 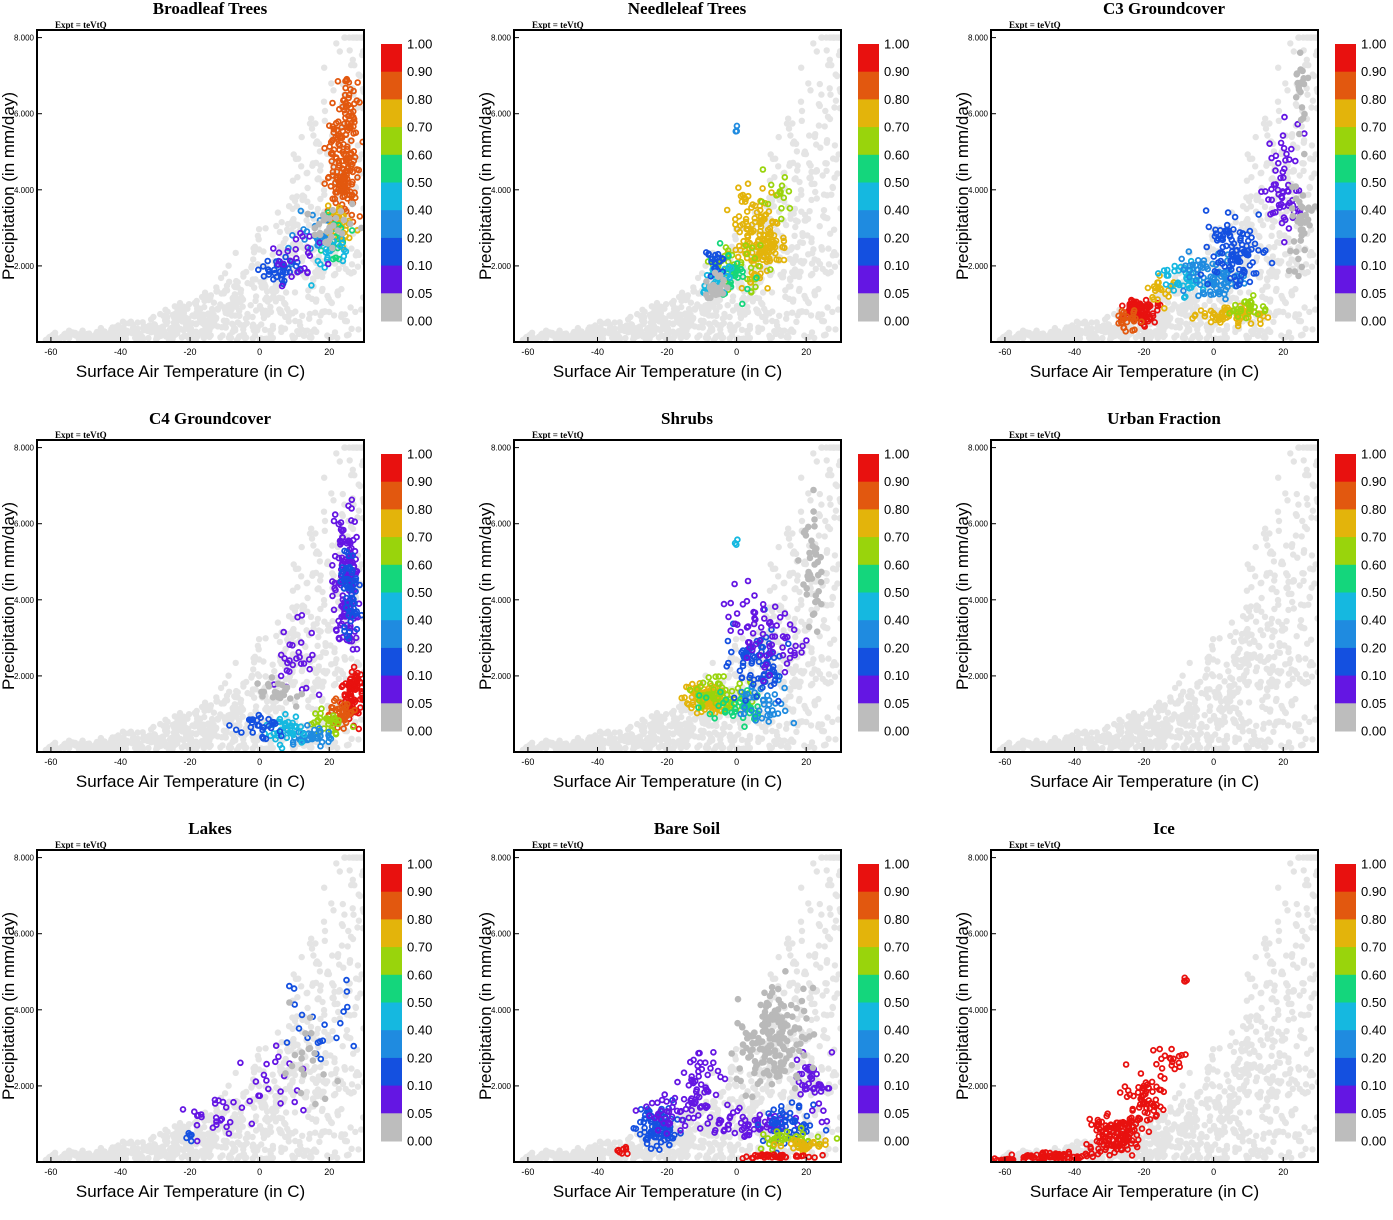 I want to click on colorbar-label: 0.05, so click(x=1373, y=293).